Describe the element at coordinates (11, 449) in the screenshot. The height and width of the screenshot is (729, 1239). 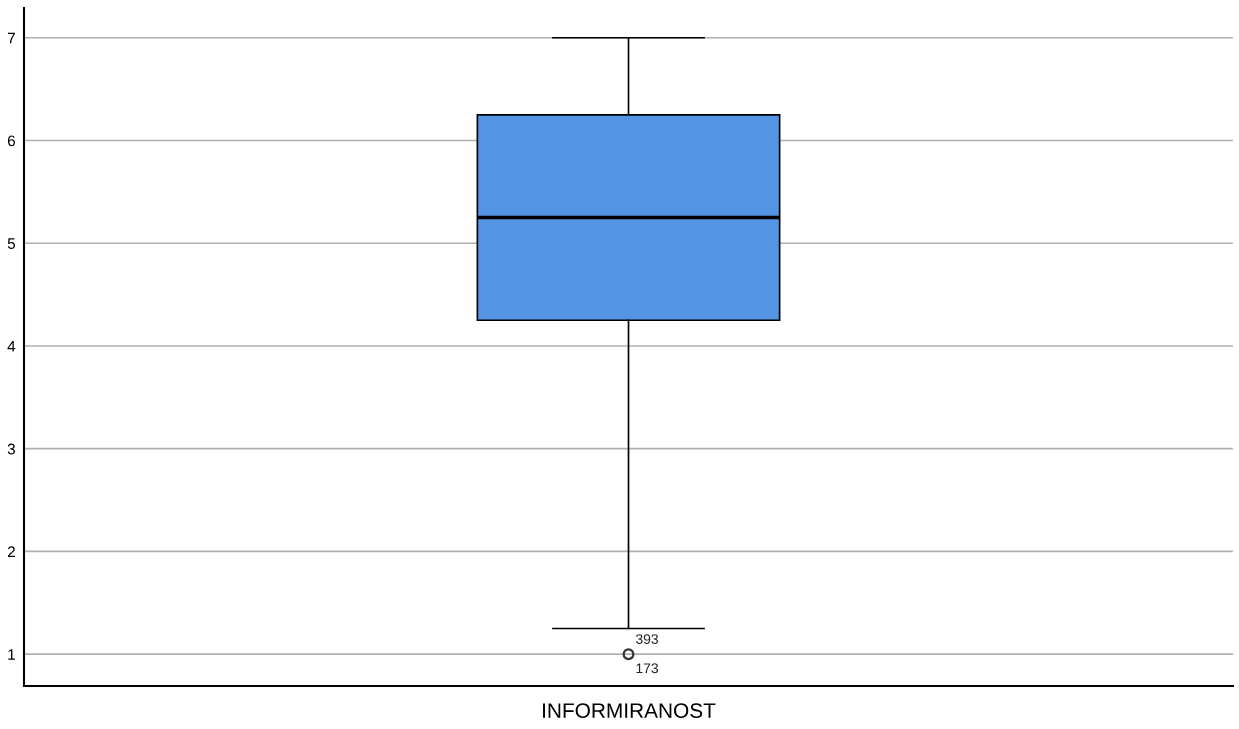
I see `y-tick-label: 3` at that location.